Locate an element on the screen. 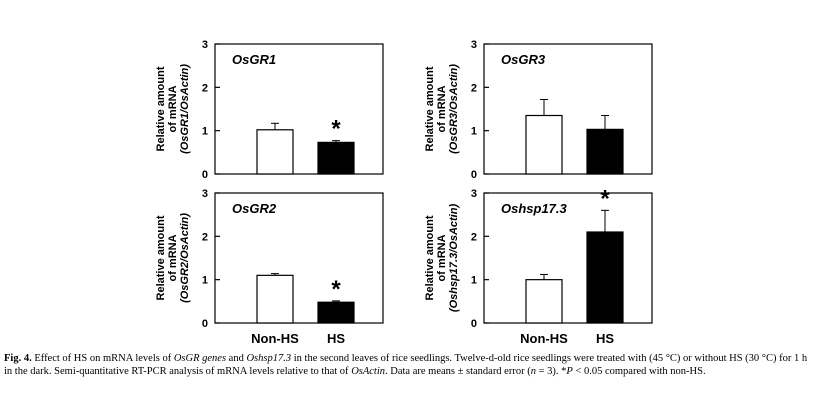 Image resolution: width=816 pixels, height=413 pixels. y-axis-label-line: (OsGR3/OsActin) is located at coordinates (454, 109).